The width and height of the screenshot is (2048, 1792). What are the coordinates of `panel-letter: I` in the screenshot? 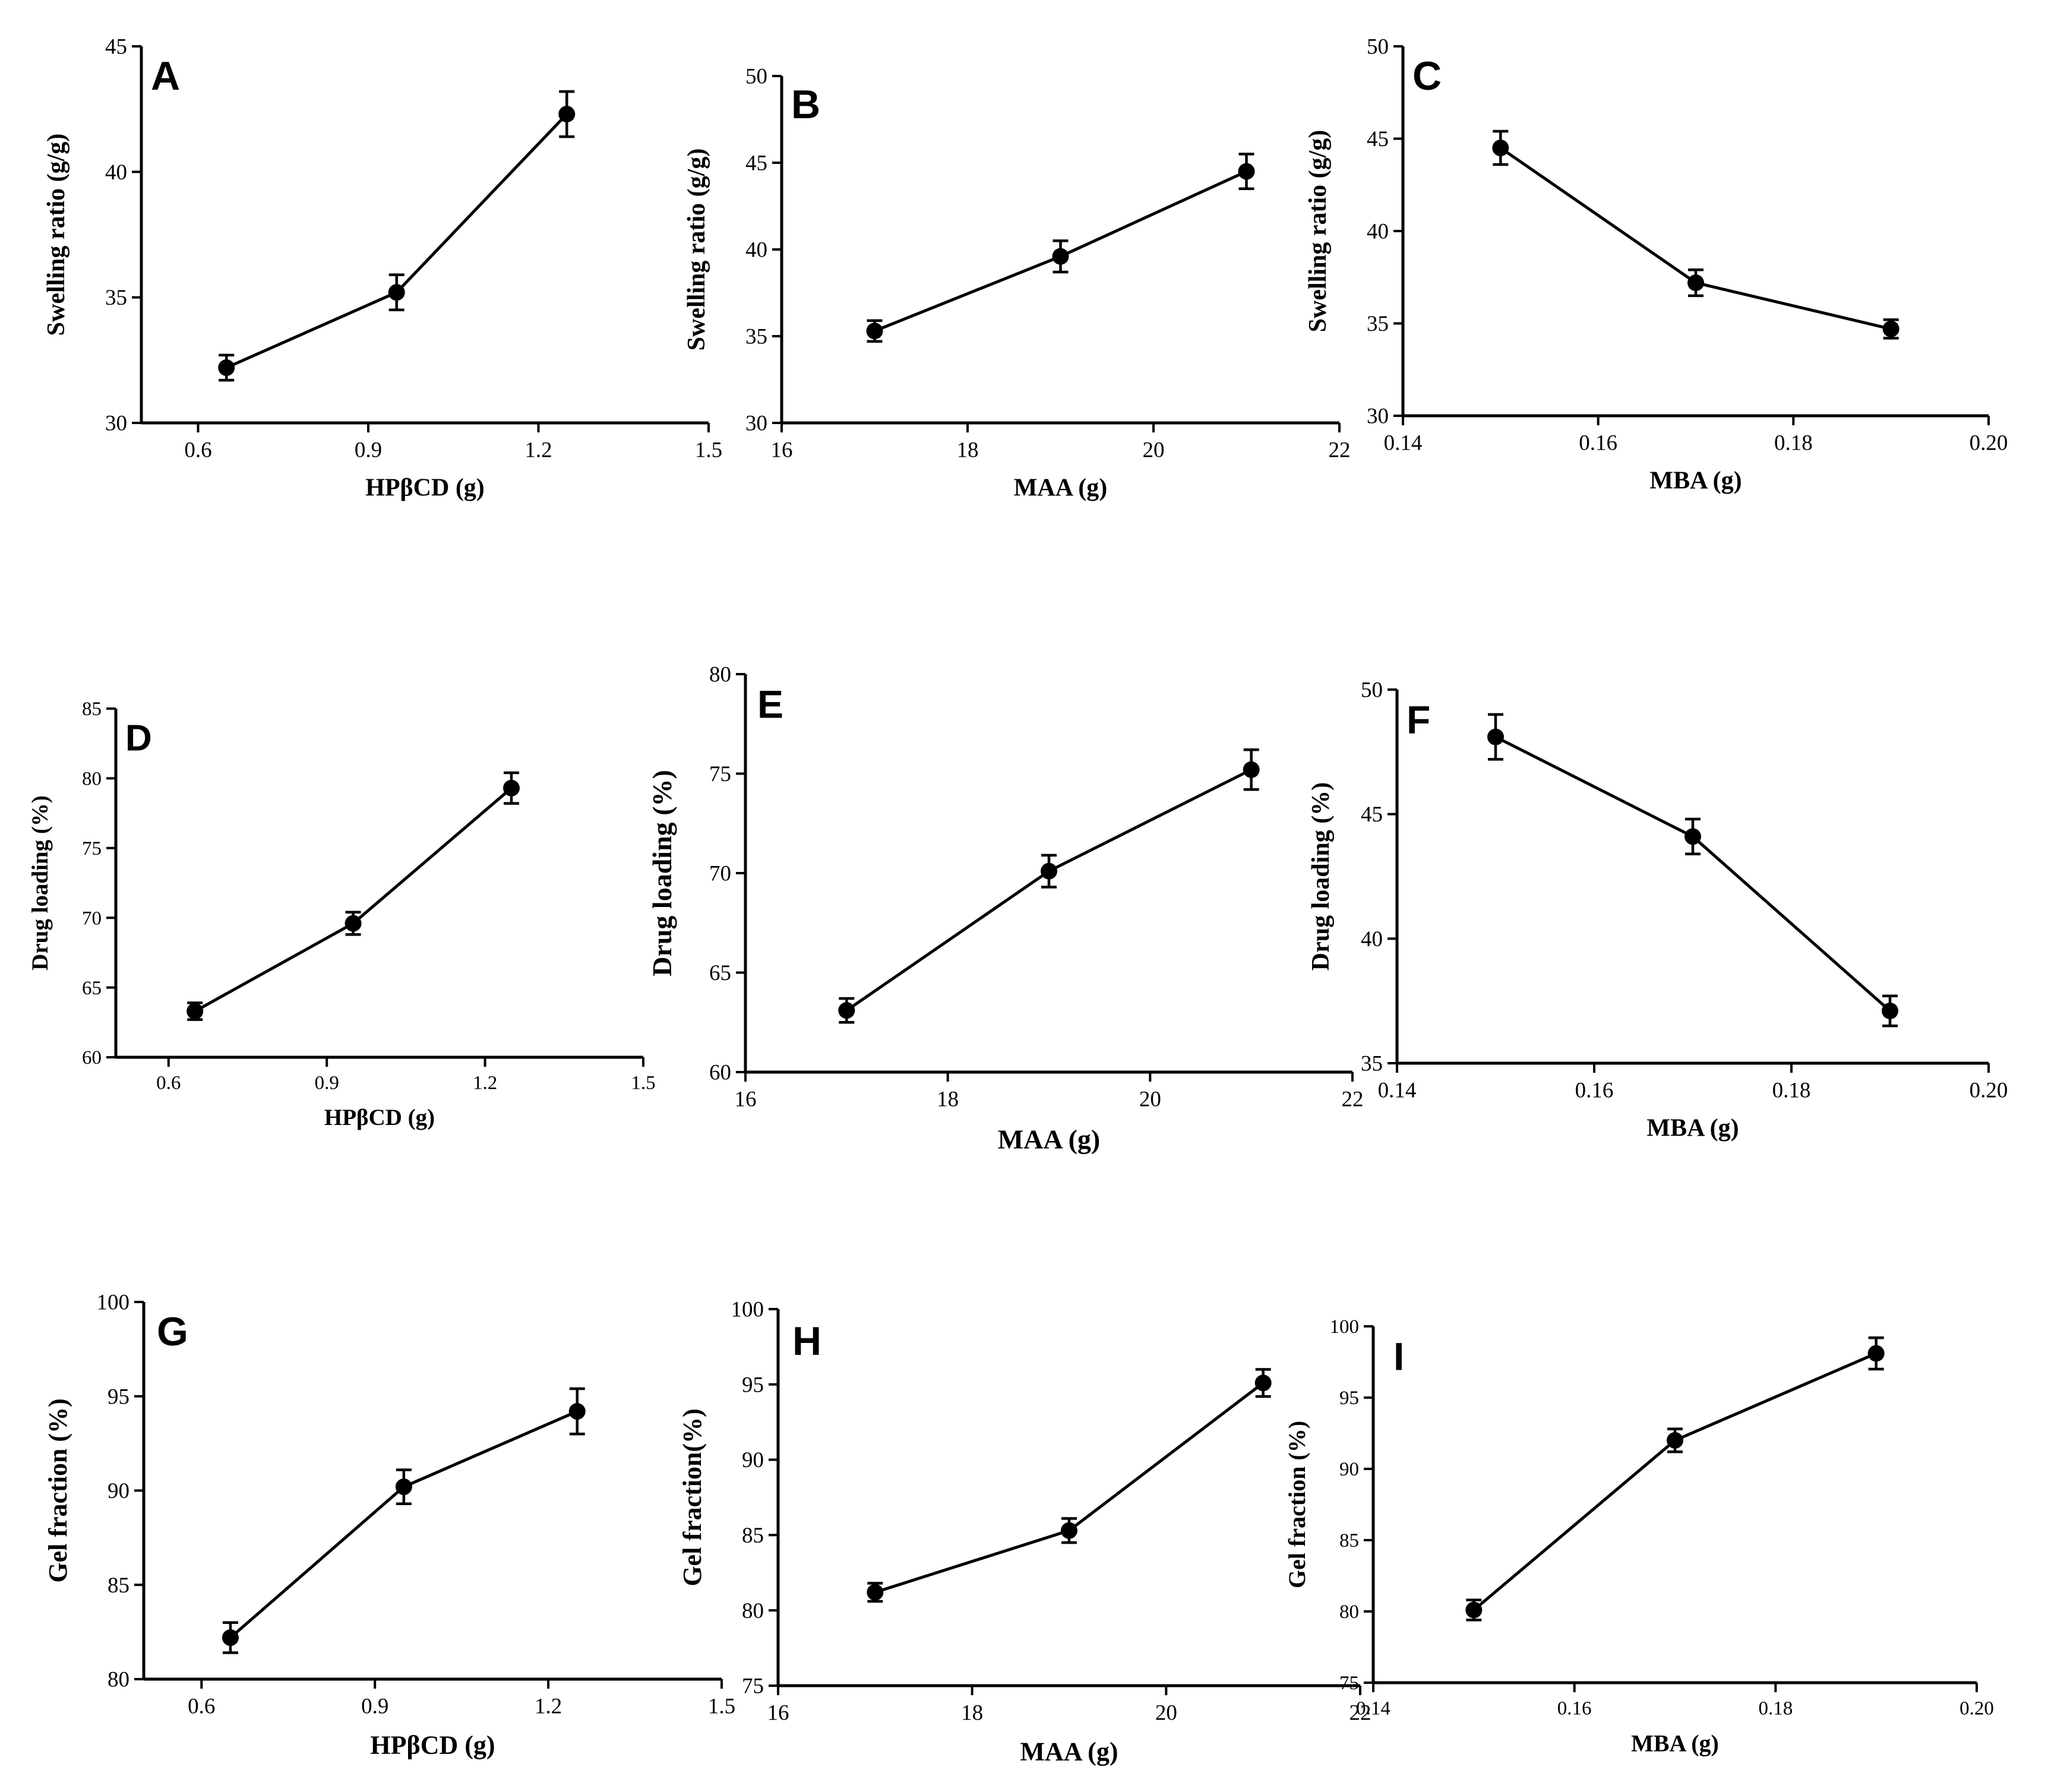 It's located at (1398, 1356).